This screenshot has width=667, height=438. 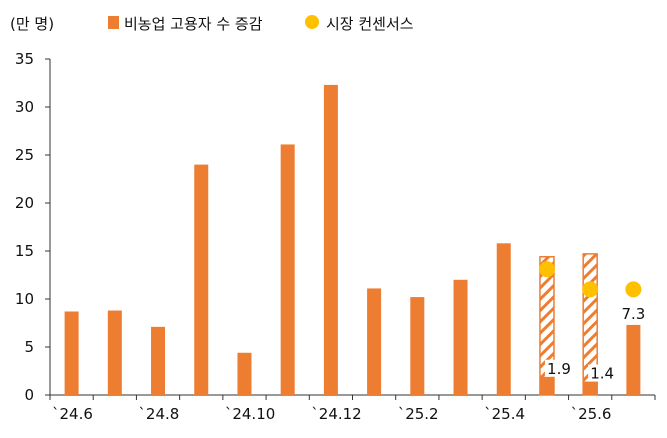 What do you see at coordinates (24, 59) in the screenshot?
I see `y-tick-label: 35` at bounding box center [24, 59].